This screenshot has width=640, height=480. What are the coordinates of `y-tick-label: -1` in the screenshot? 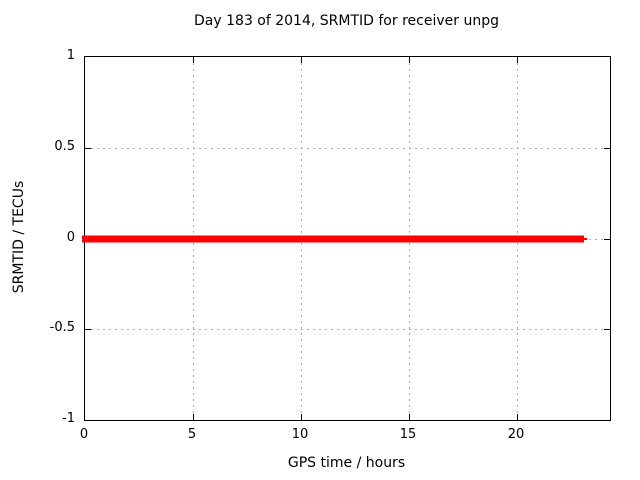 It's located at (68, 418).